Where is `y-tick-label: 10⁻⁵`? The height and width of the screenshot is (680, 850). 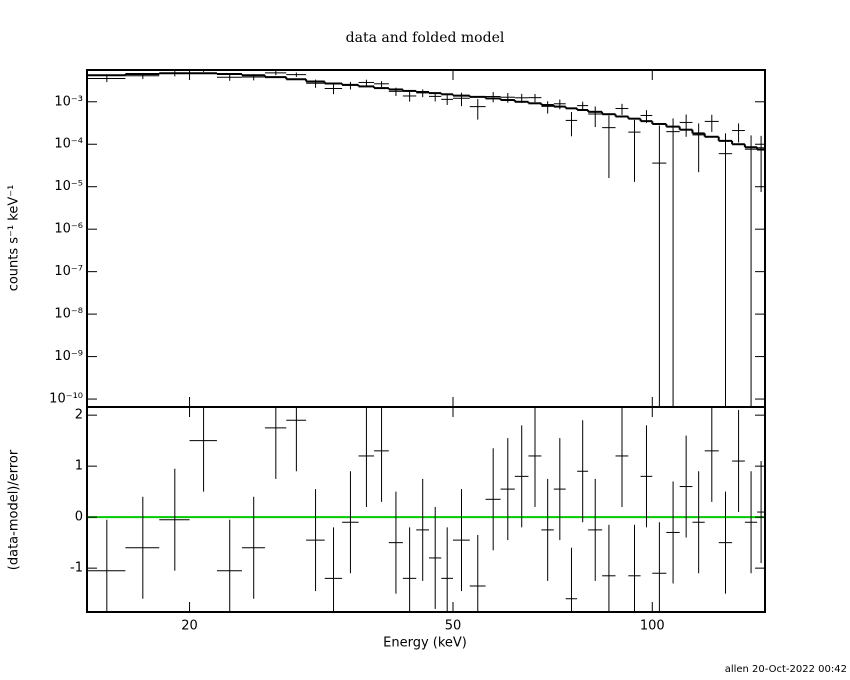 y-tick-label: 10⁻⁵ is located at coordinates (68, 186).